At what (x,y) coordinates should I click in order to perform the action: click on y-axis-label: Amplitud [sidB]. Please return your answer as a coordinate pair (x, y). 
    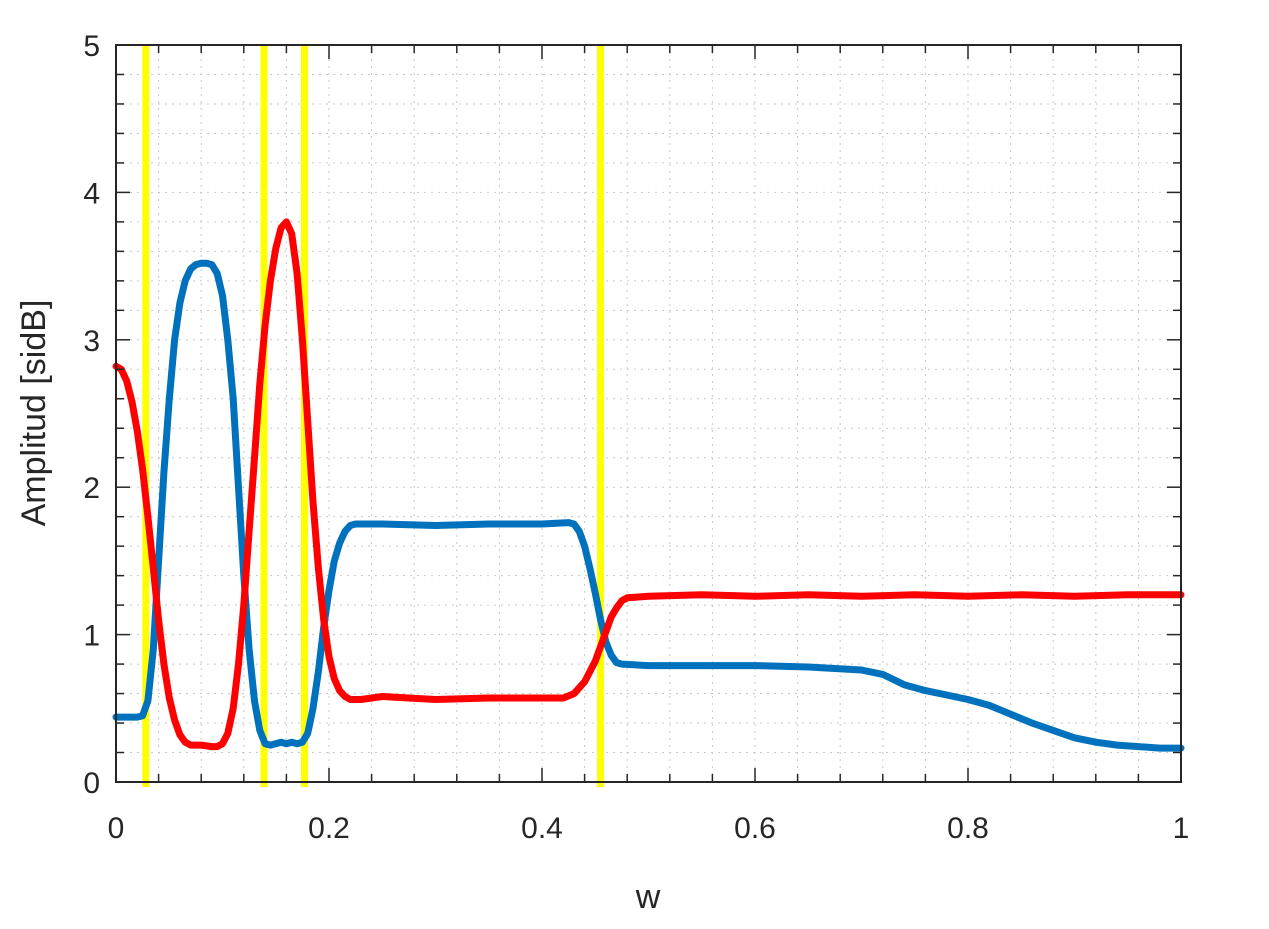
    Looking at the image, I should click on (34, 413).